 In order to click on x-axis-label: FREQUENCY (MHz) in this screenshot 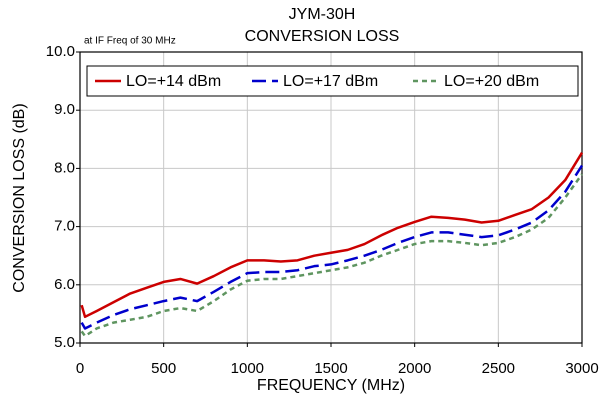, I will do `click(331, 385)`.